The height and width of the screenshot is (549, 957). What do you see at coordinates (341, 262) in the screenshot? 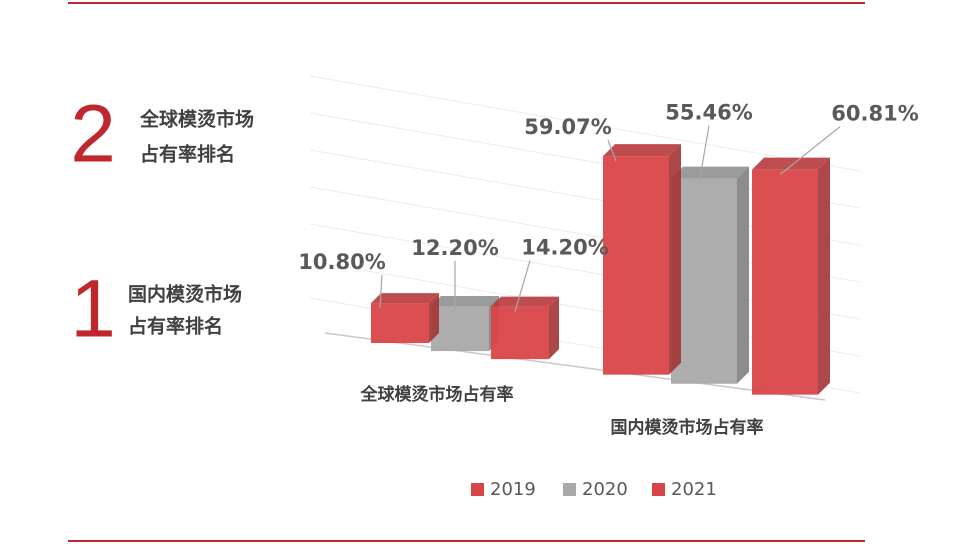
I see `value-label: 10.80%` at bounding box center [341, 262].